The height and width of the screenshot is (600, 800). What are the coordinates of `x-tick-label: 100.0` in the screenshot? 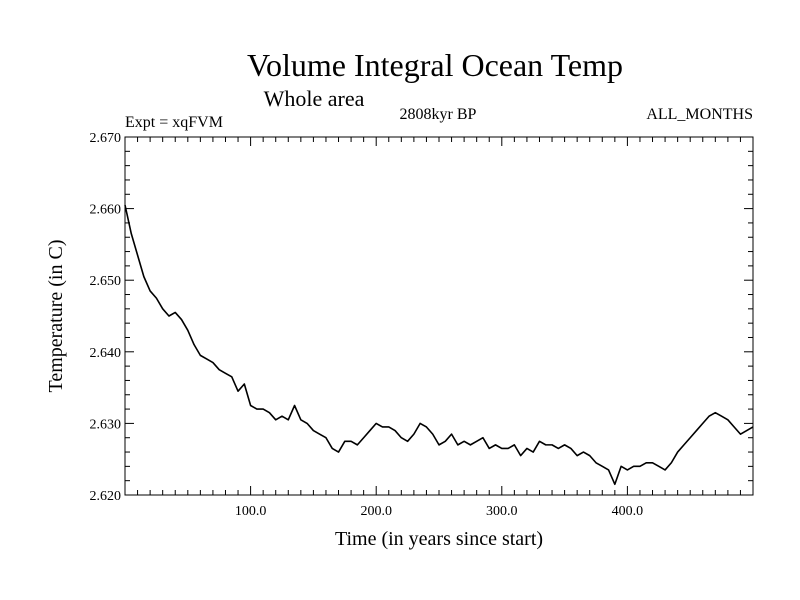 It's located at (251, 511).